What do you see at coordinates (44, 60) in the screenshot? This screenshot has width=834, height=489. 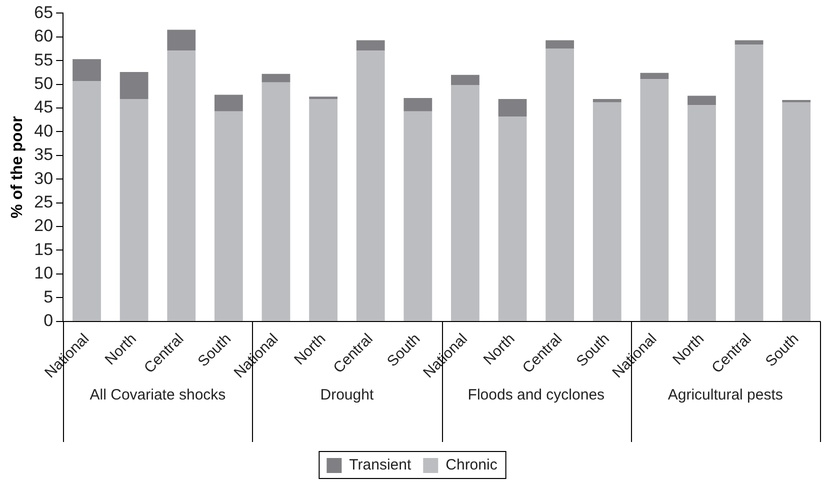 I see `y-tick-label: 55` at bounding box center [44, 60].